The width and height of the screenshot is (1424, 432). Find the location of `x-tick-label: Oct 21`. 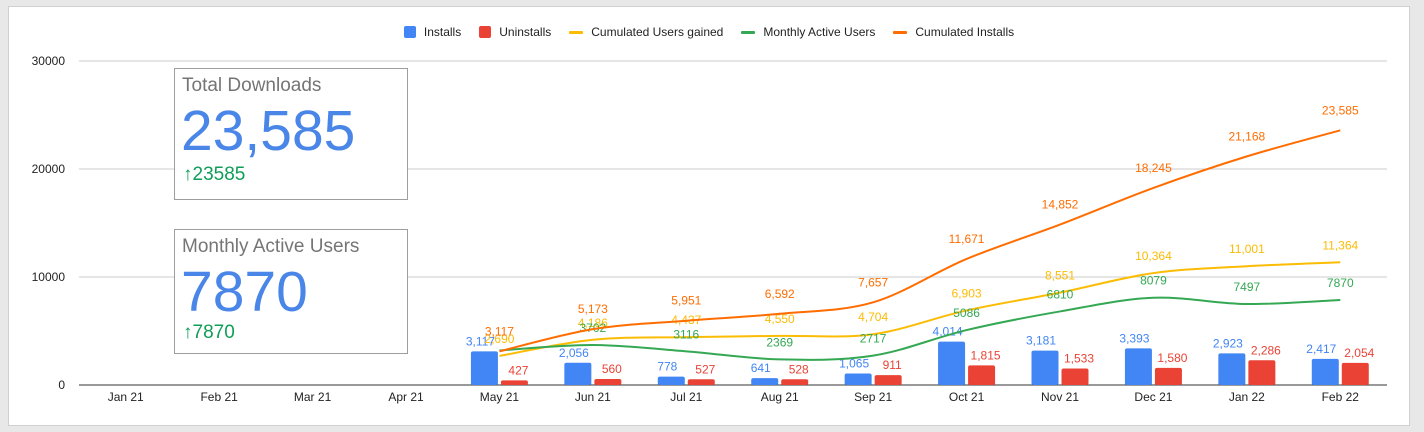

x-tick-label: Oct 21 is located at coordinates (967, 397).